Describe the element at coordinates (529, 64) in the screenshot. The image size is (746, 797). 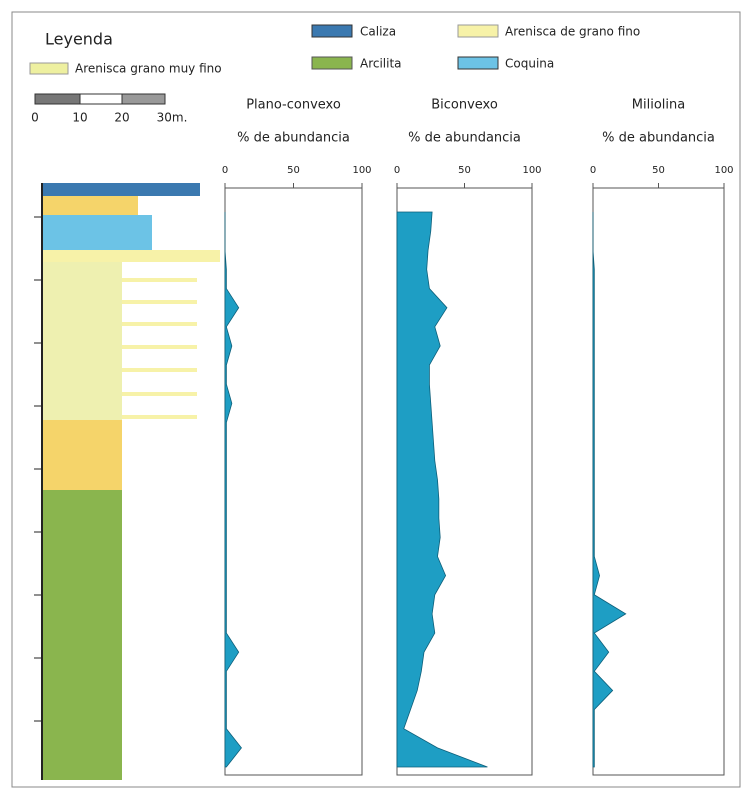
I see `legend-item: Coquina` at that location.